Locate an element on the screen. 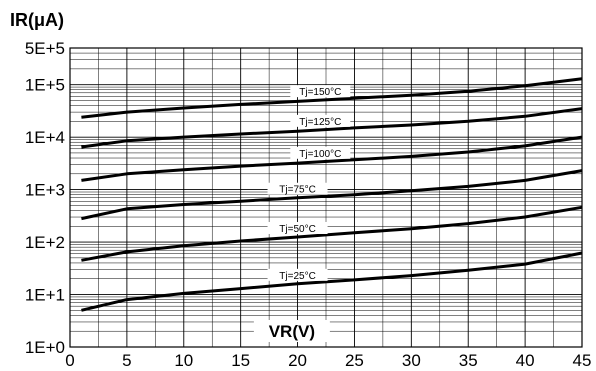 The width and height of the screenshot is (596, 371). y-tick-labels: 1E+0 1E+1 1E+2 1E+3 1E+4 1E+5 5E+5 is located at coordinates (45, 198).